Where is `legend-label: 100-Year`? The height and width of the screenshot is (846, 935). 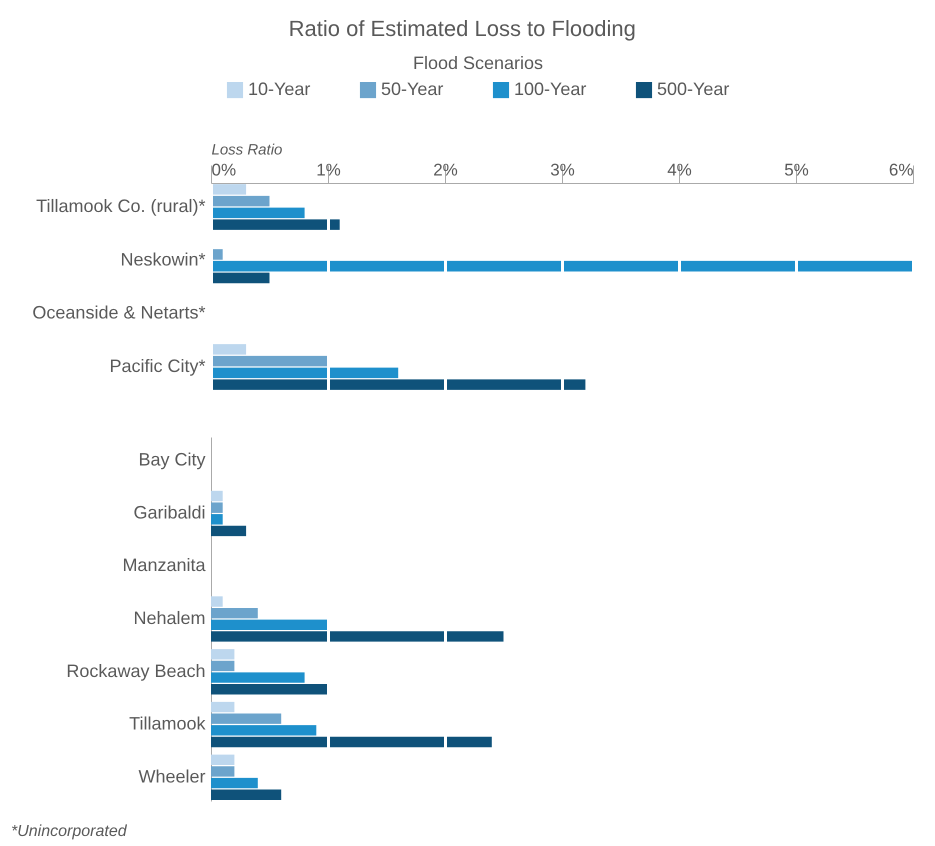 legend-label: 100-Year is located at coordinates (550, 89).